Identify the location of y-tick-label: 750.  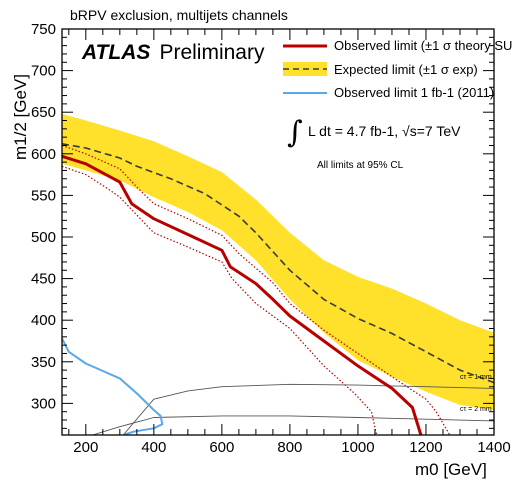
(43, 29).